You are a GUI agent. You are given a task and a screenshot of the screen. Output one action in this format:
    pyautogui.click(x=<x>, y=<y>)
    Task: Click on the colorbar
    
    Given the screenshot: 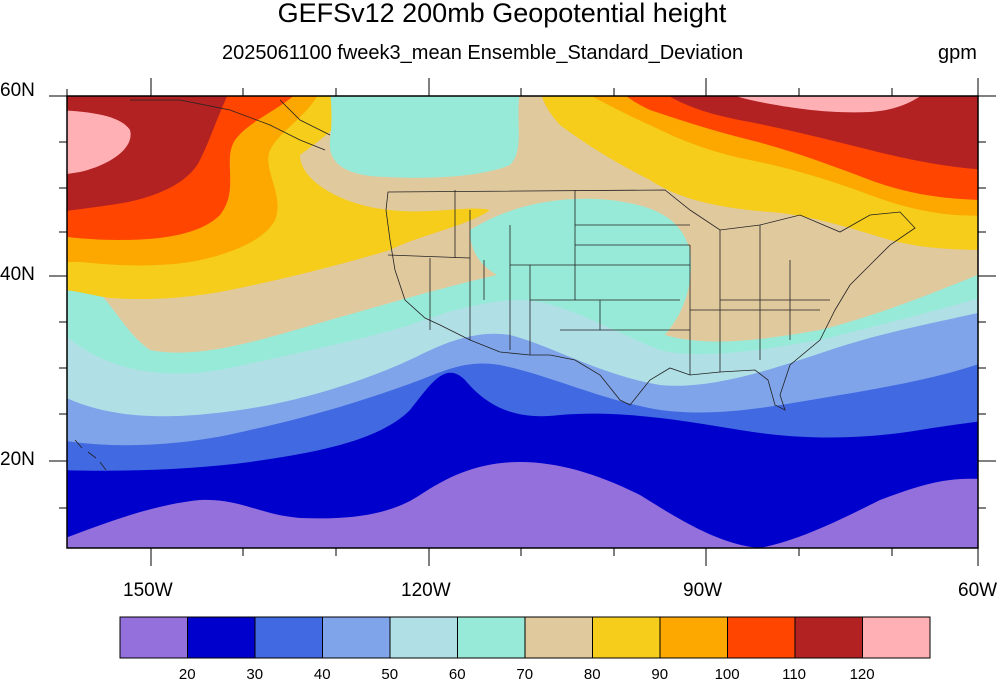 What is the action you would take?
    pyautogui.click(x=525, y=637)
    